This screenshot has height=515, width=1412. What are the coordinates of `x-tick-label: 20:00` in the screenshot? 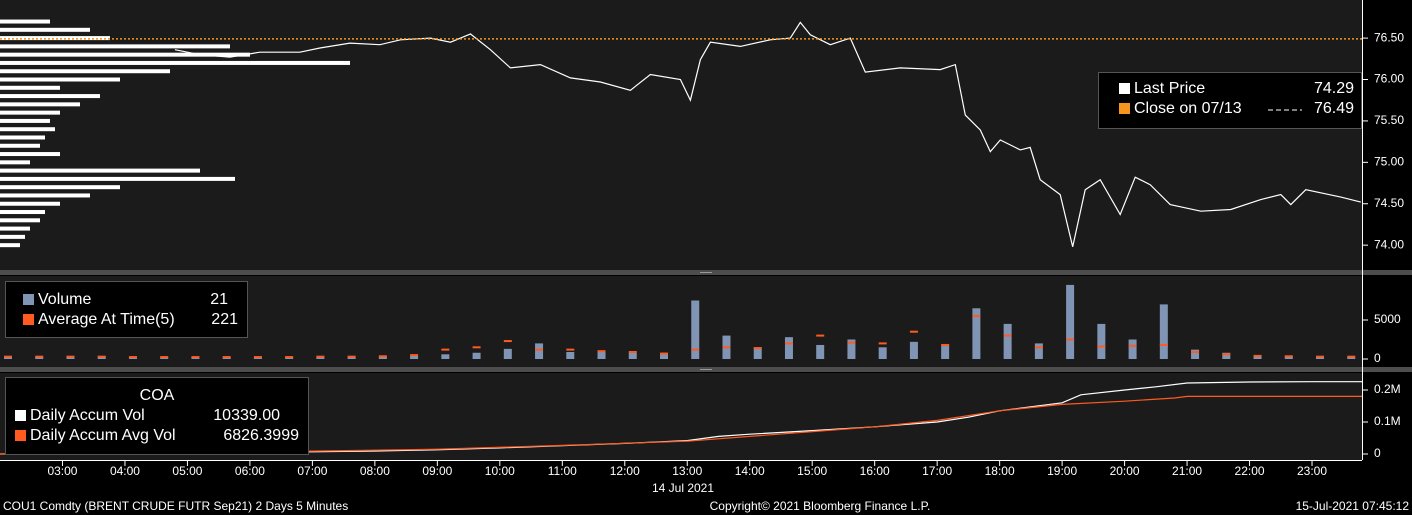 It's located at (1125, 471).